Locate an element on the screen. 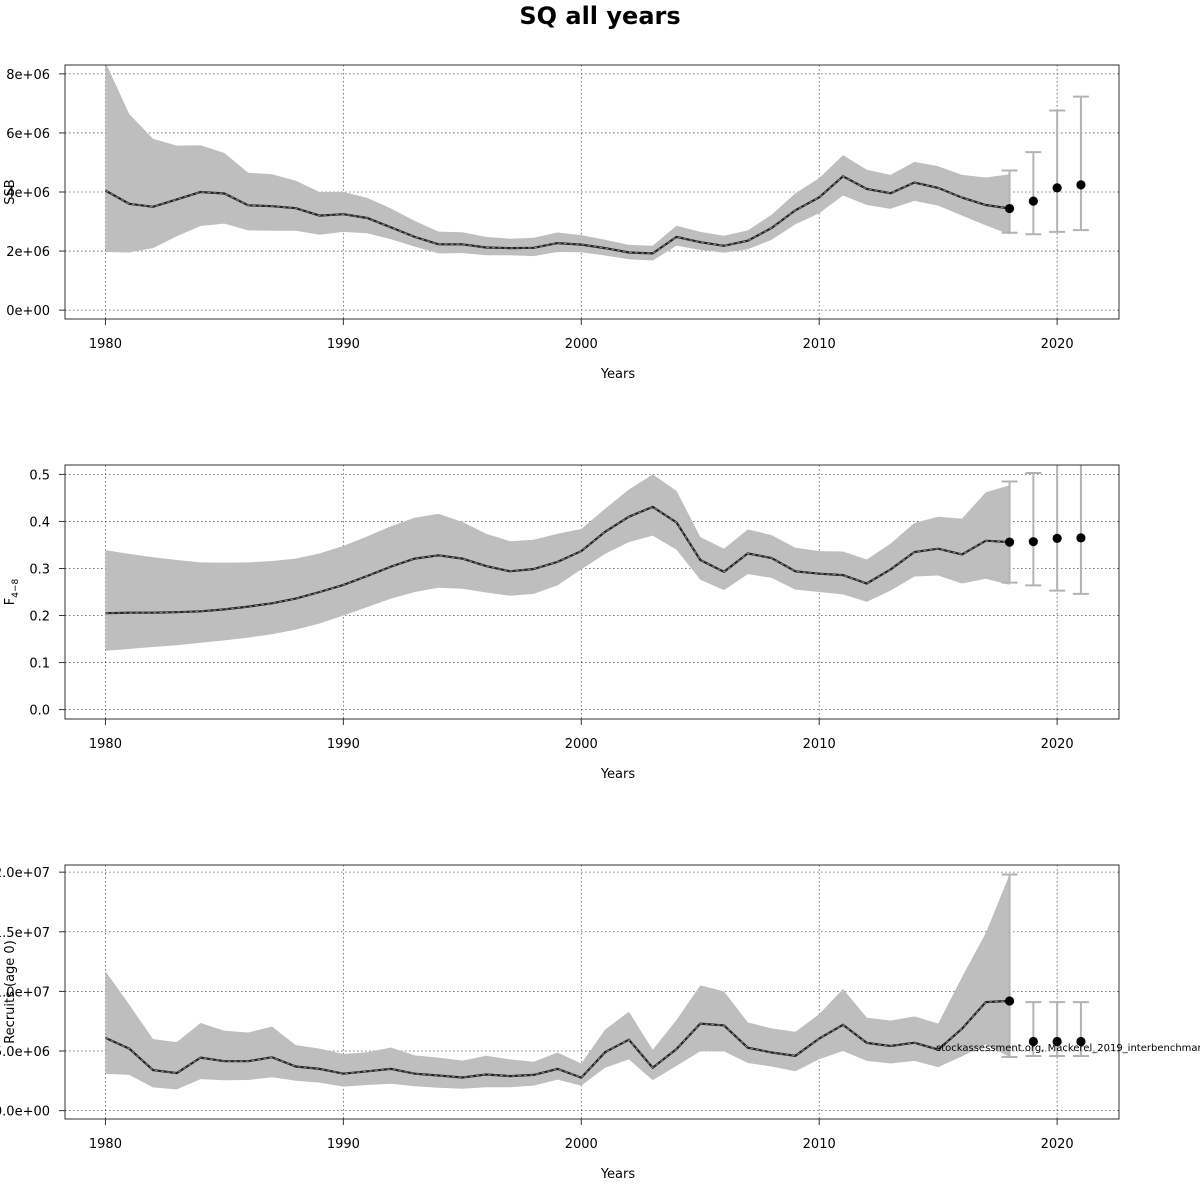 This screenshot has width=1200, height=1200. y-tick-label: 5.0e+06 is located at coordinates (25, 1052).